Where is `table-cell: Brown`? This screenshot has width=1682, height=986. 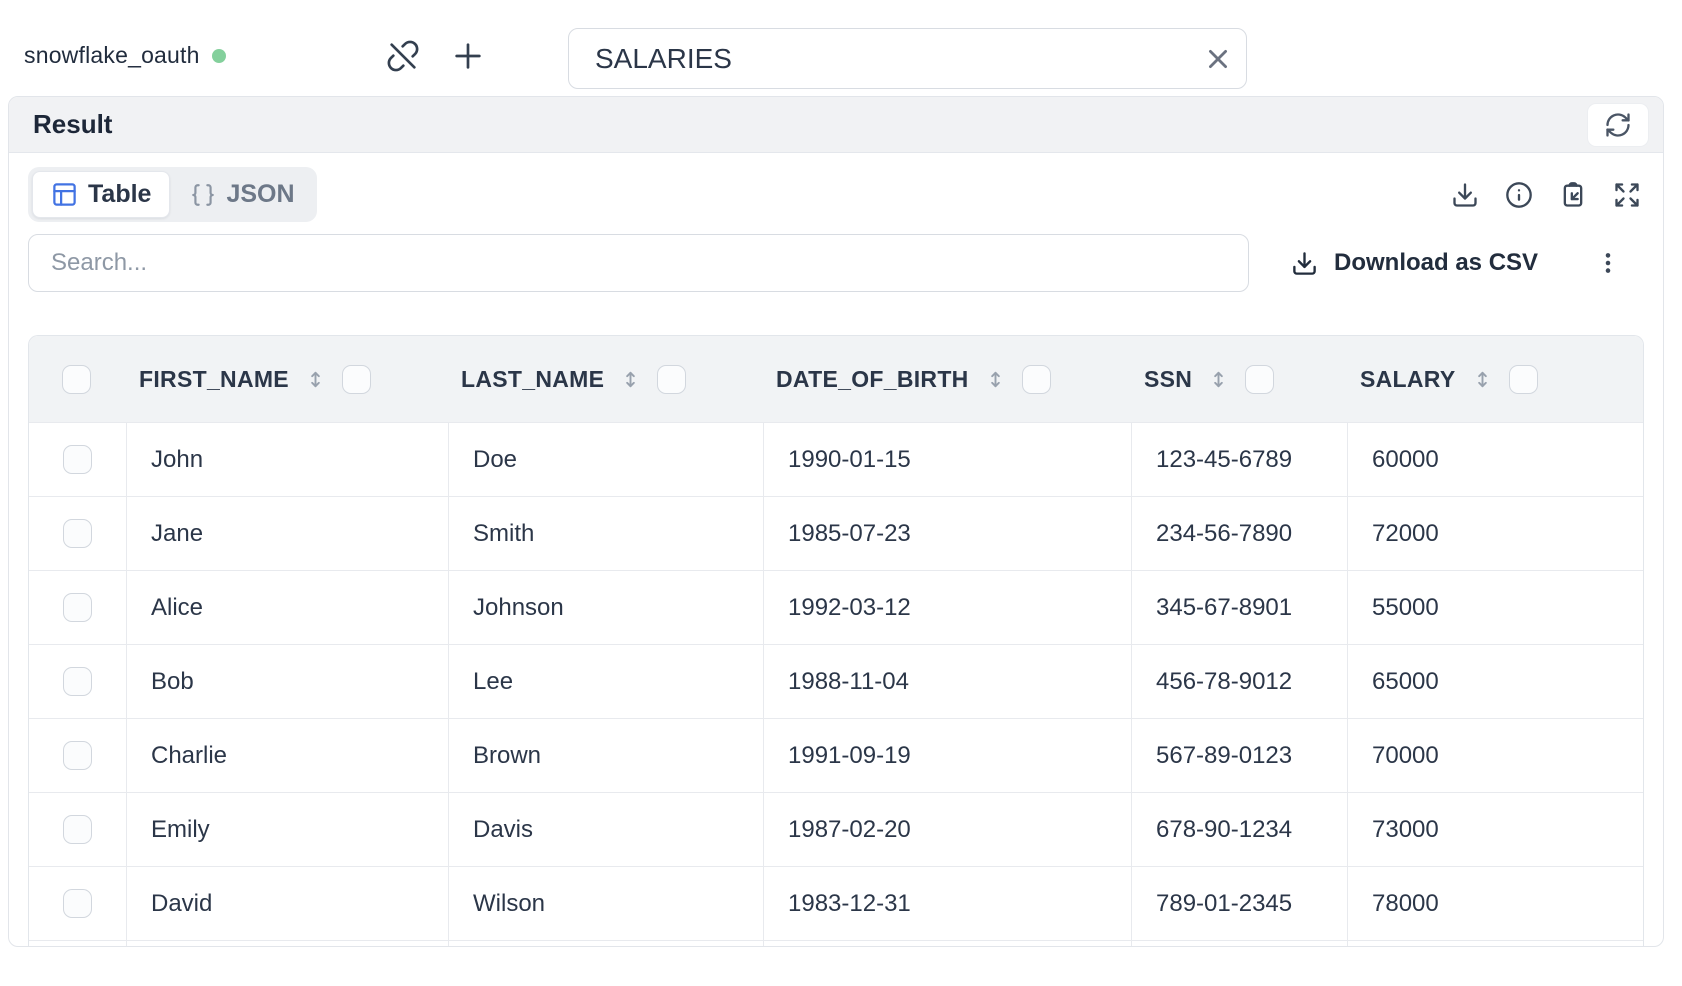
table-cell: Brown is located at coordinates (606, 755).